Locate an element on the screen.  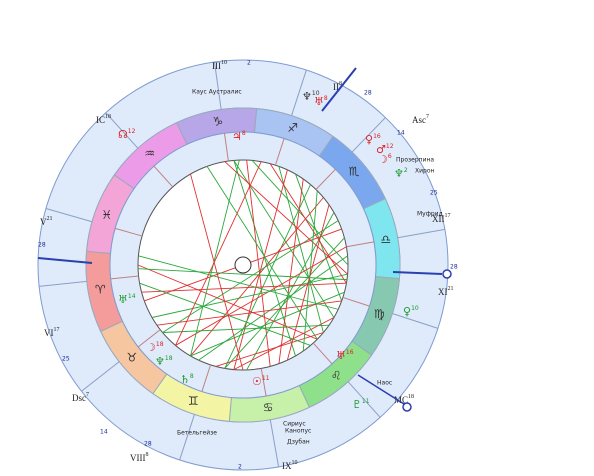
planet: ♅14 is located at coordinates (127, 300).